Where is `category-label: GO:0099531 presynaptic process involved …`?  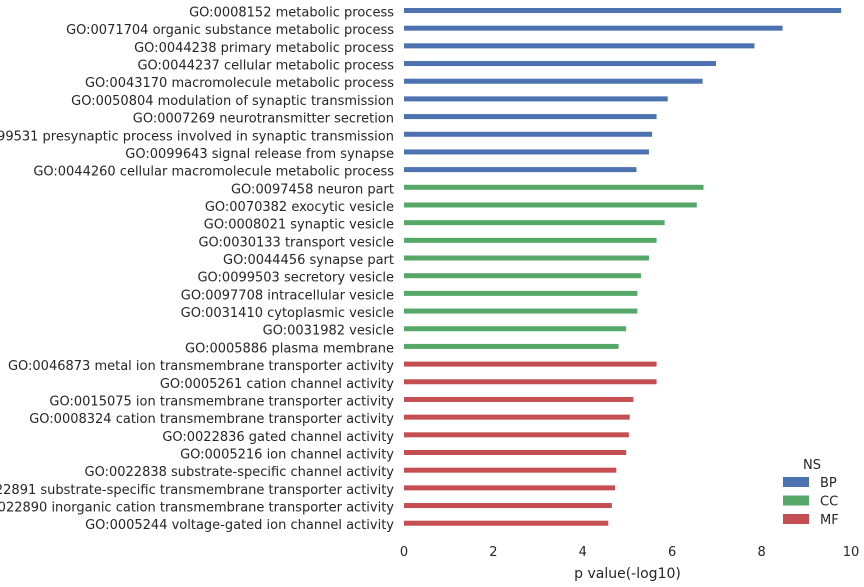 category-label: GO:0099531 presynaptic process involved … is located at coordinates (197, 136).